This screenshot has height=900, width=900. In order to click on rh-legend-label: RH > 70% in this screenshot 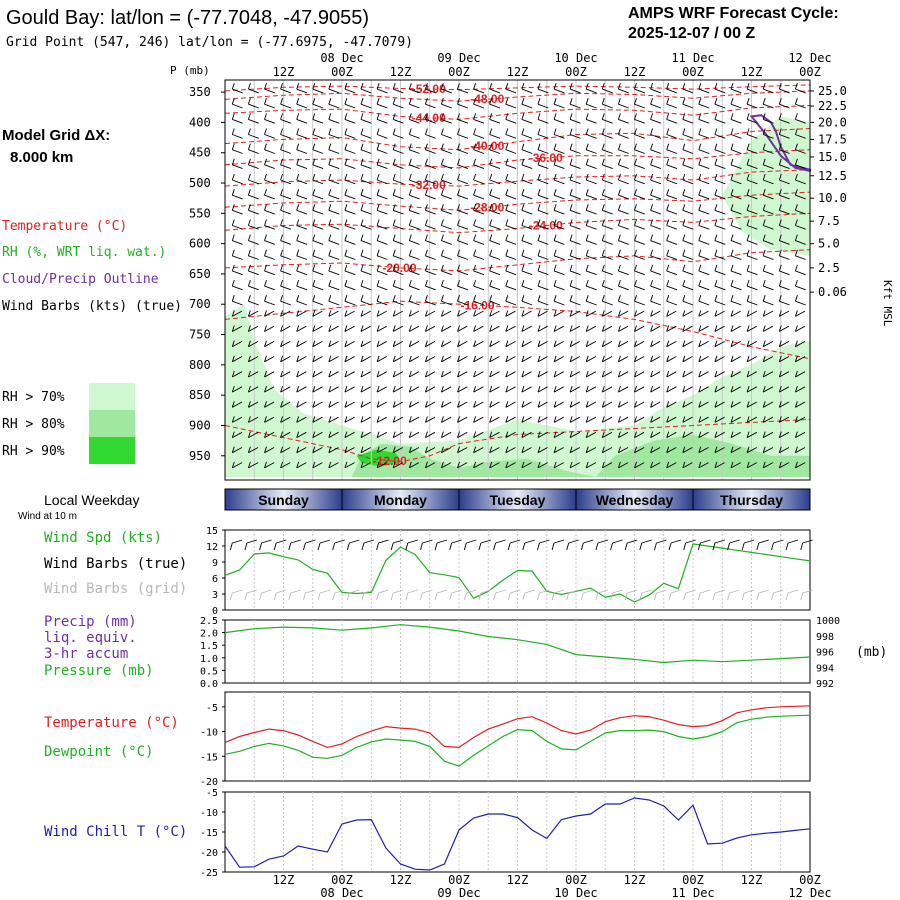, I will do `click(33, 397)`.